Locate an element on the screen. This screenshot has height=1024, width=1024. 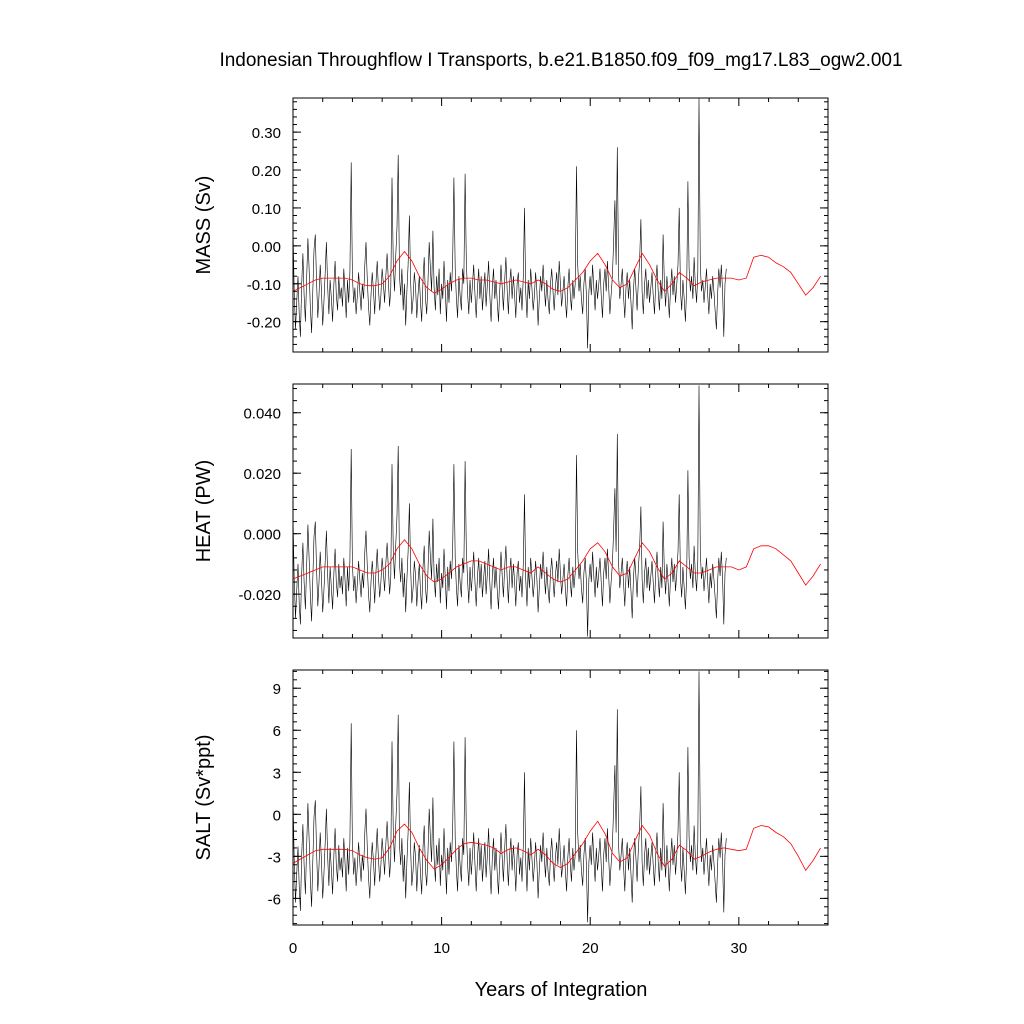
y-tick-label: 0 is located at coordinates (277, 815).